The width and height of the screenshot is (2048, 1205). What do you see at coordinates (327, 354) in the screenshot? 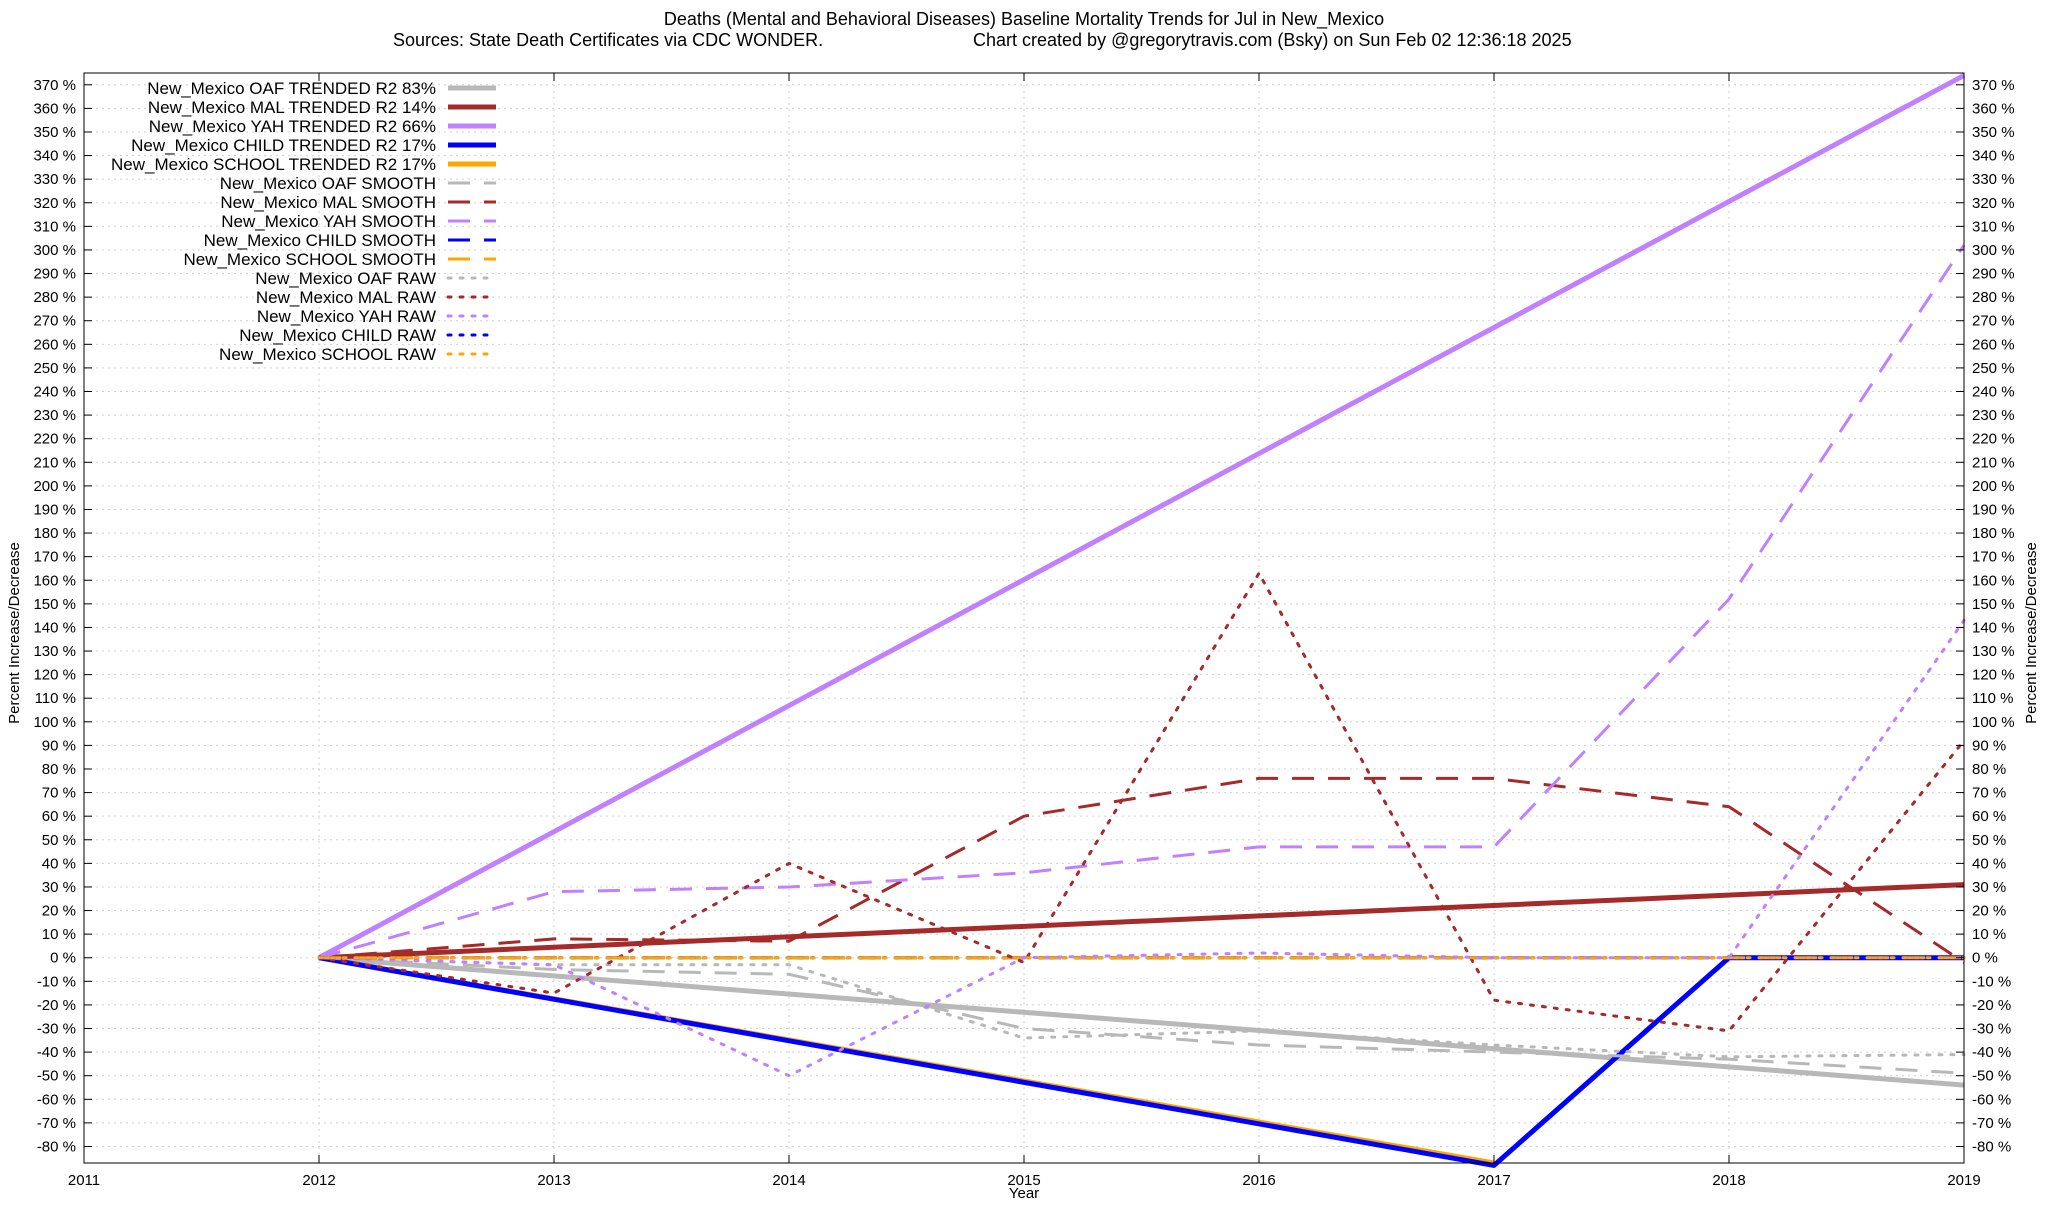
I see `legend-label: New_Mexico SCHOOL RAW` at bounding box center [327, 354].